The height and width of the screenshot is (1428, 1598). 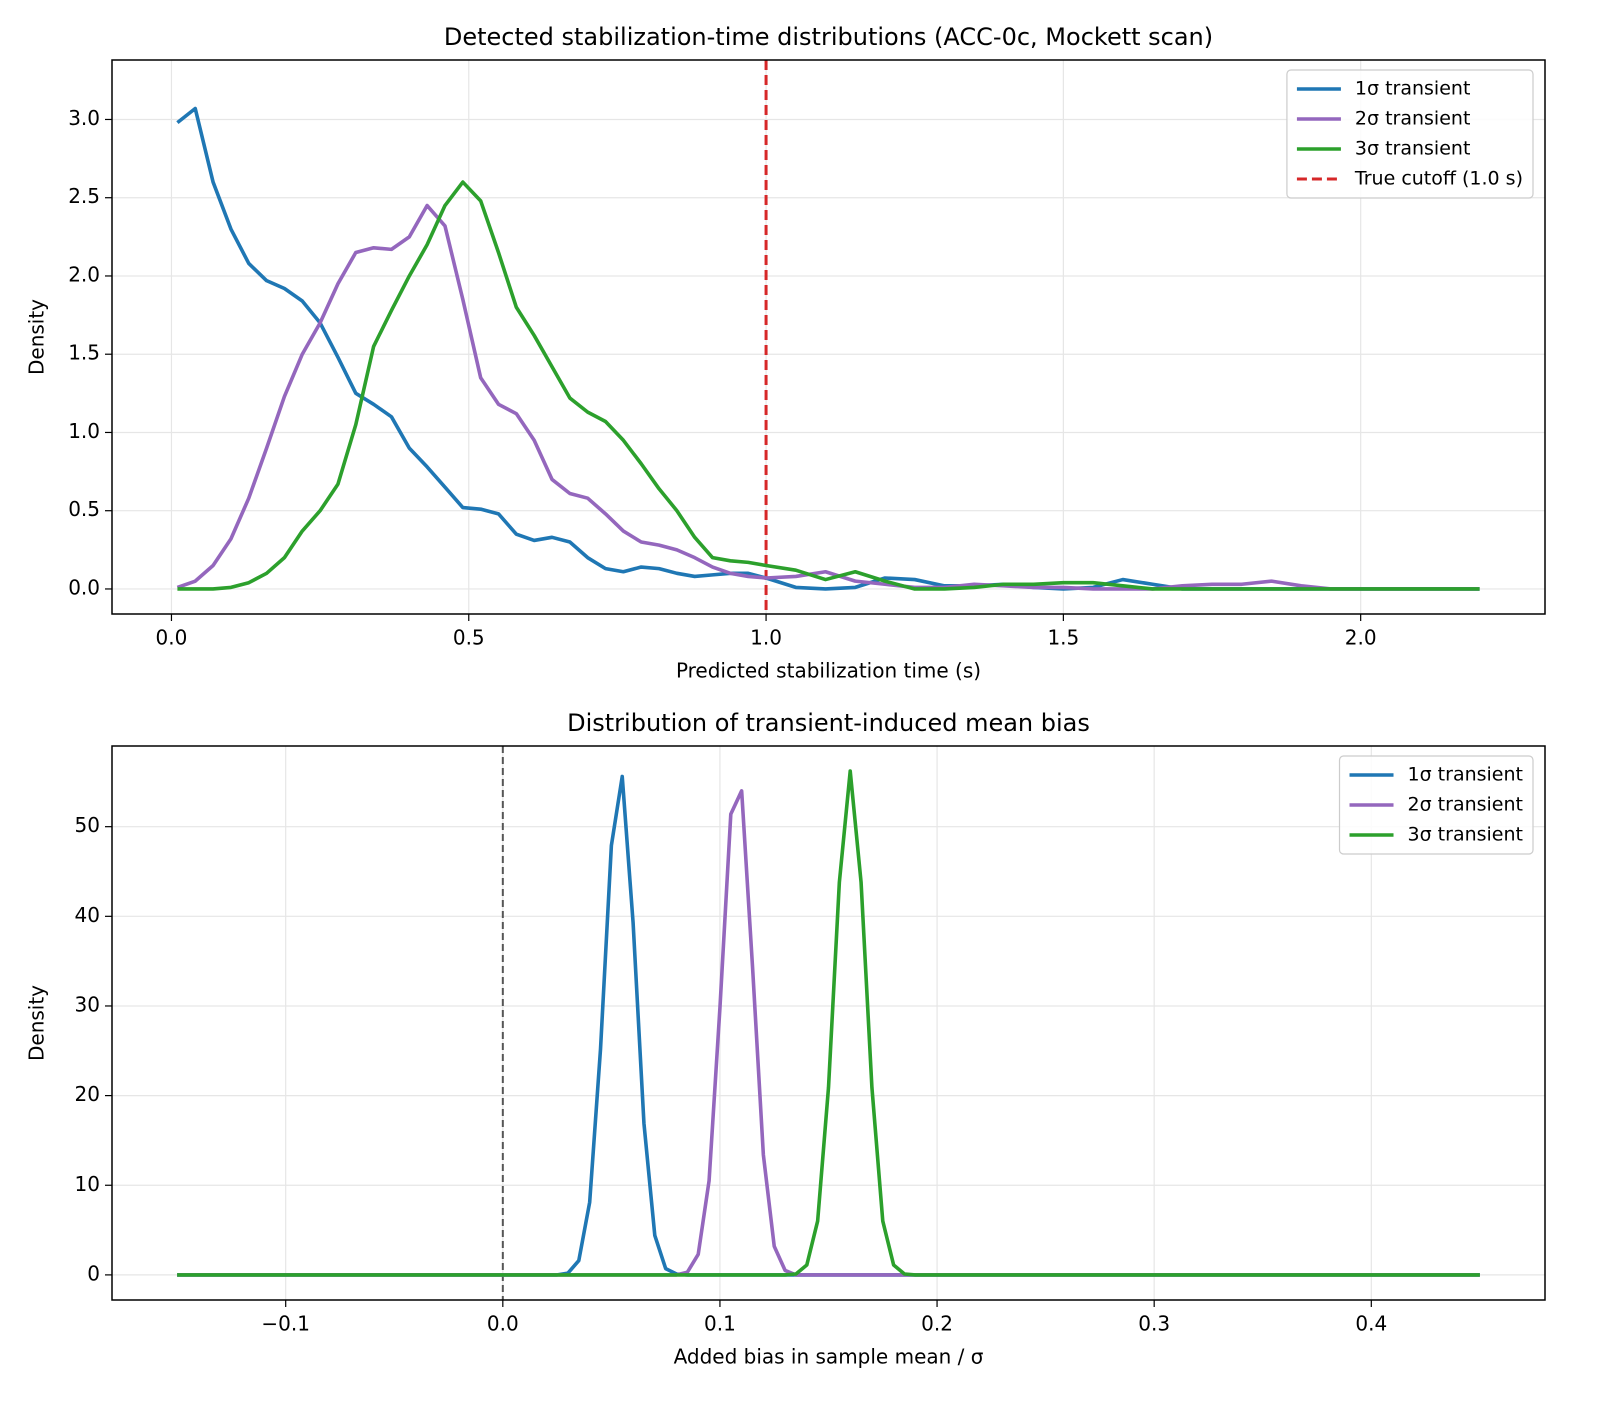 I want to click on x-tick-label: 0.4, so click(x=1371, y=1324).